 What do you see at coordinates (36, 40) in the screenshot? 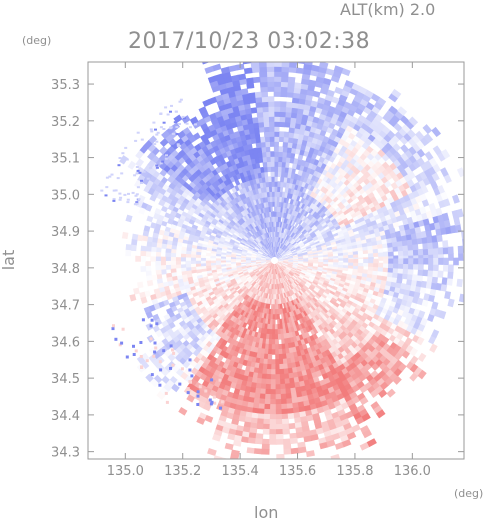
I see `y-unit-label: (deg)` at bounding box center [36, 40].